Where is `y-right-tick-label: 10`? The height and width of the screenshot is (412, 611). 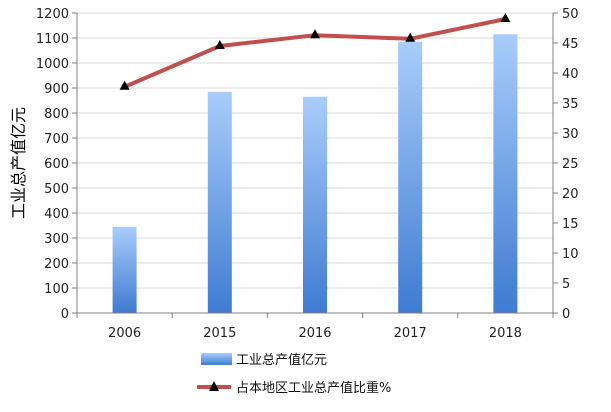 y-right-tick-label: 10 is located at coordinates (570, 254).